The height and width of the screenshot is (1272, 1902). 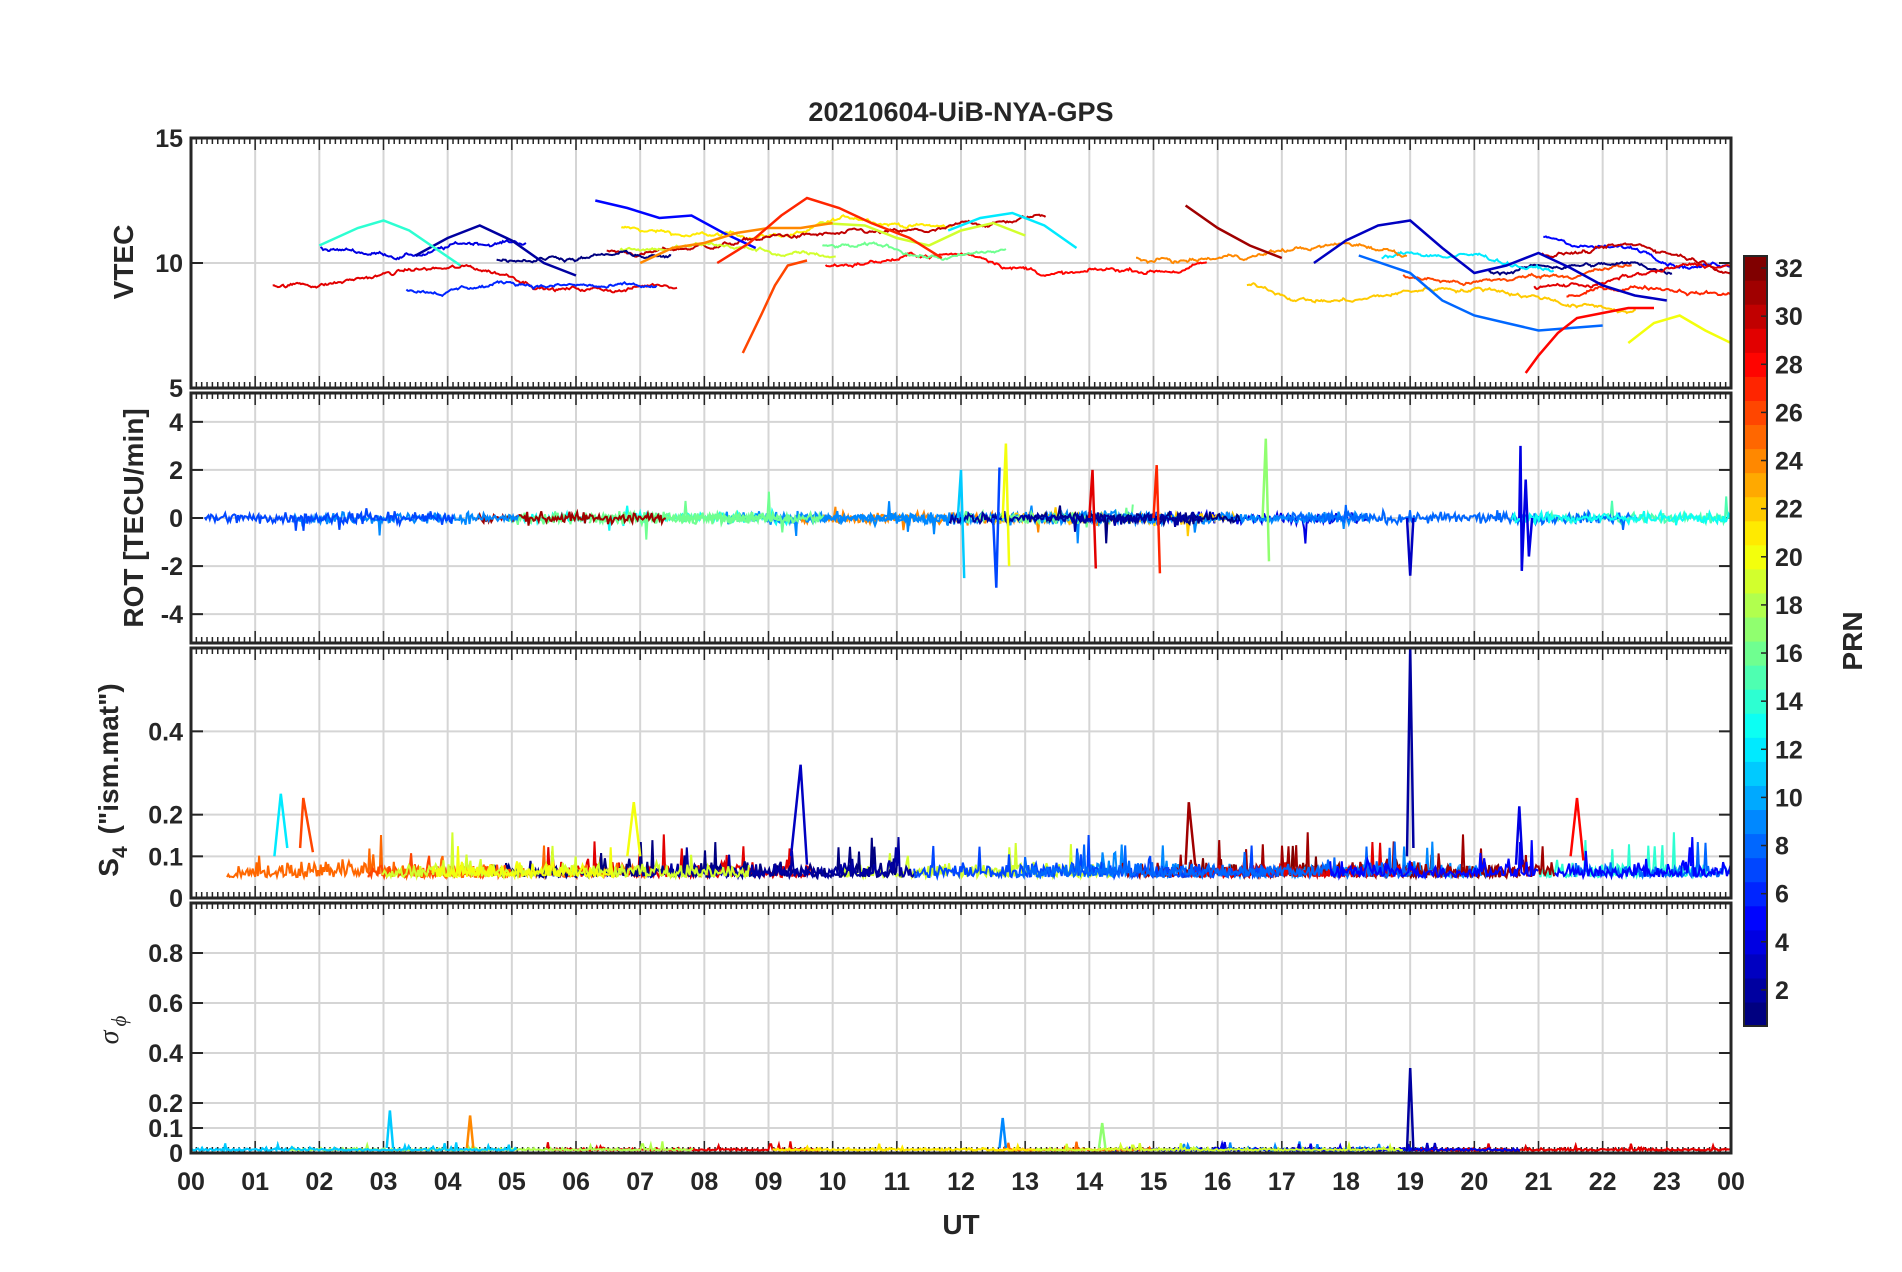 What do you see at coordinates (165, 815) in the screenshot?
I see `s4-yticks: 0 0.1 0.2 0.4` at bounding box center [165, 815].